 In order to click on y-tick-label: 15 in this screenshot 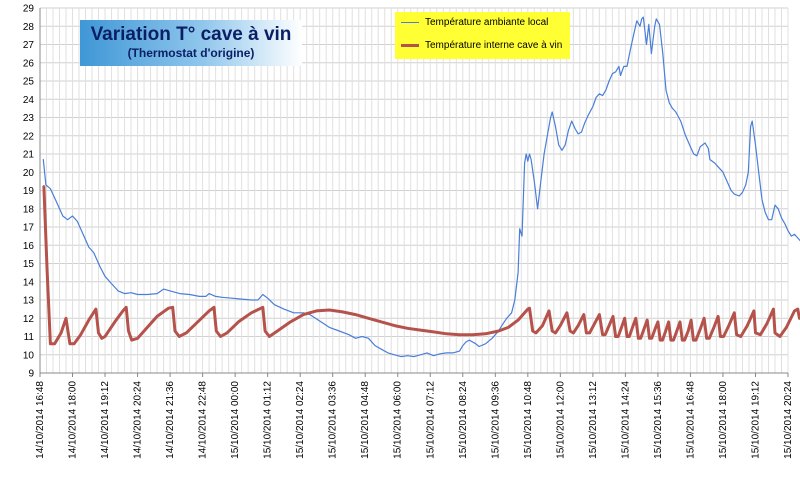, I will do `click(29, 264)`.